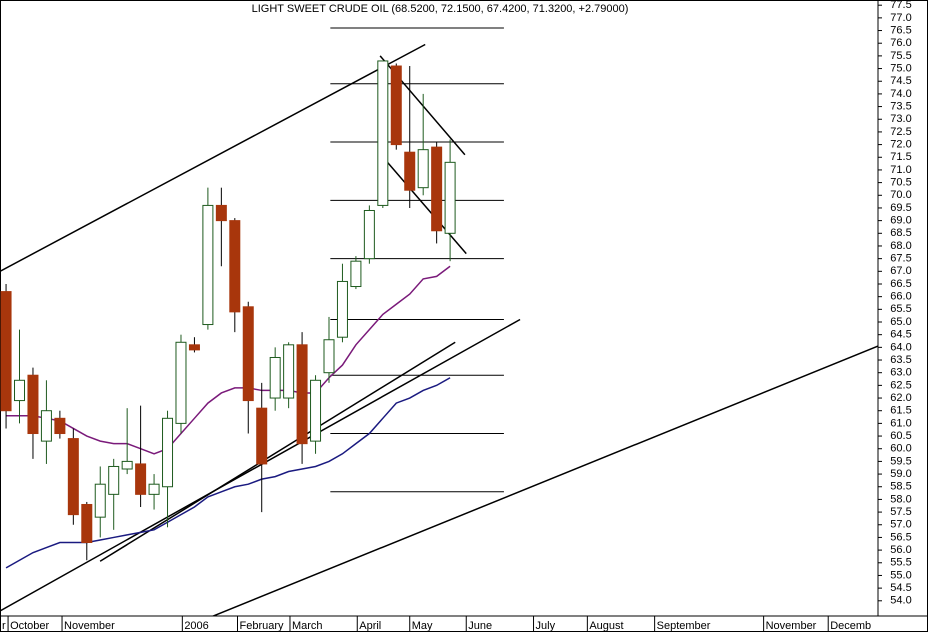  What do you see at coordinates (29, 626) in the screenshot?
I see `x-tick-label: October` at bounding box center [29, 626].